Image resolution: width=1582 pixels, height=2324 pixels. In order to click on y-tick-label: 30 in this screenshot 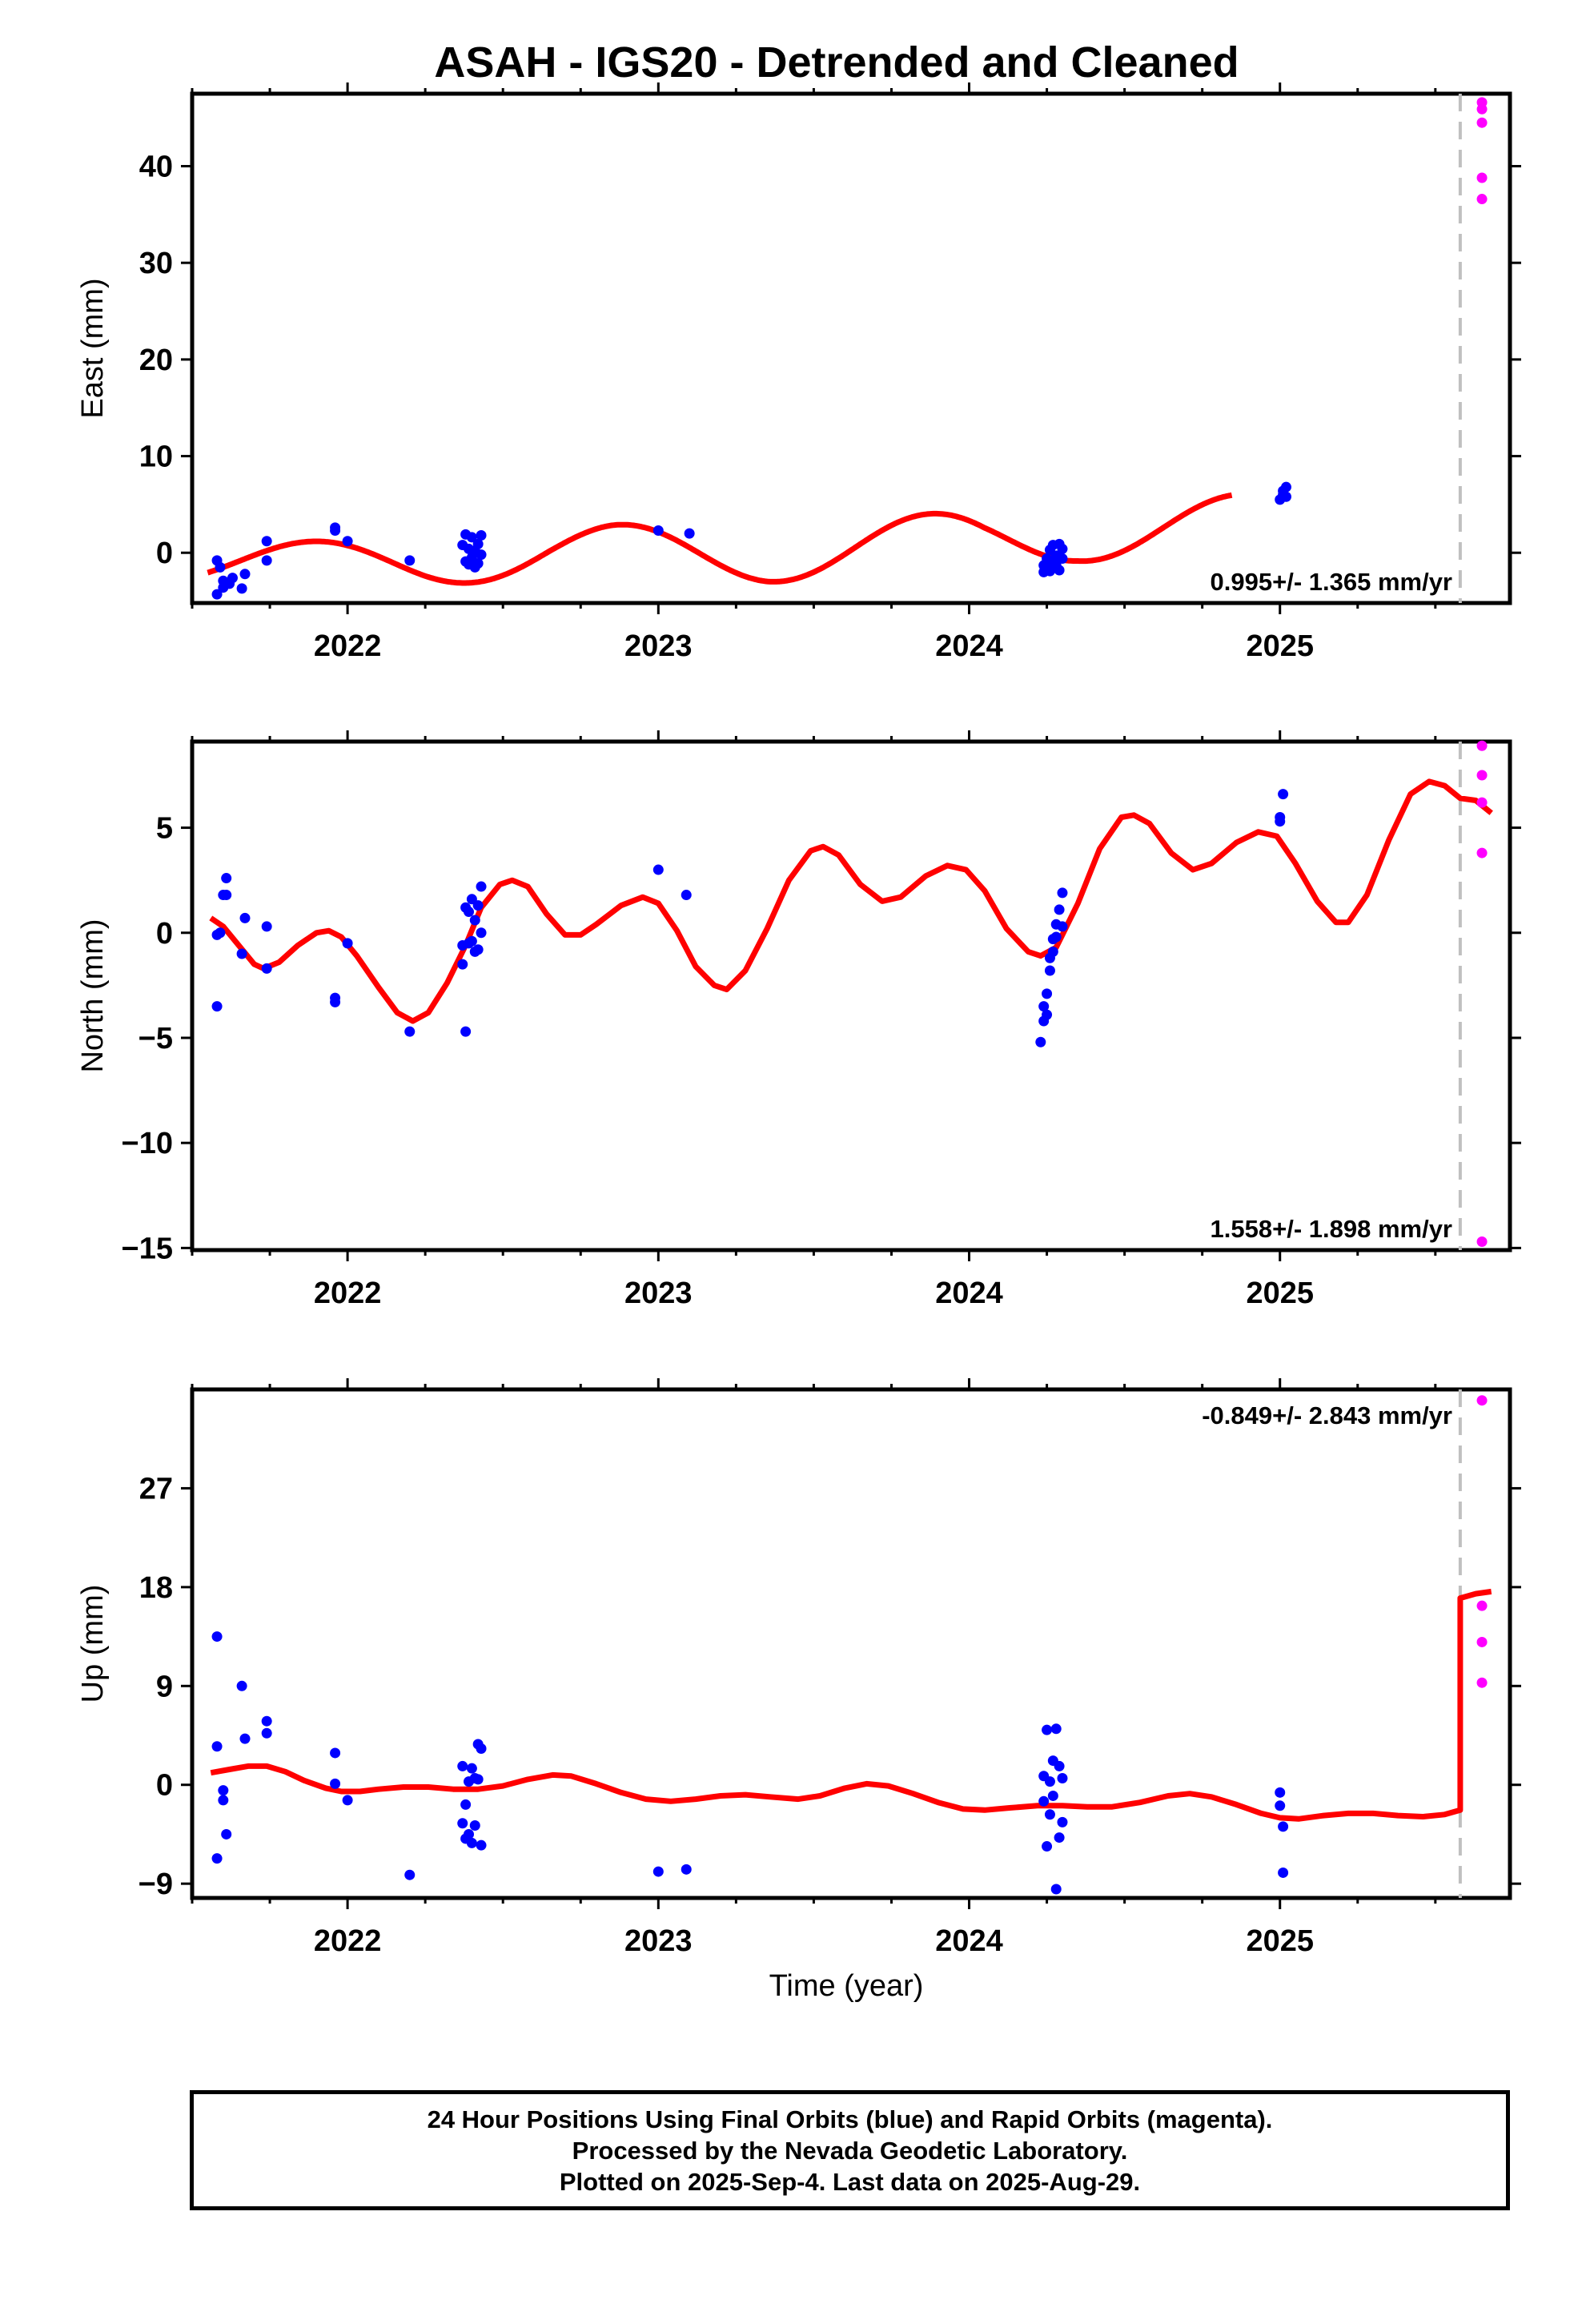, I will do `click(156, 263)`.